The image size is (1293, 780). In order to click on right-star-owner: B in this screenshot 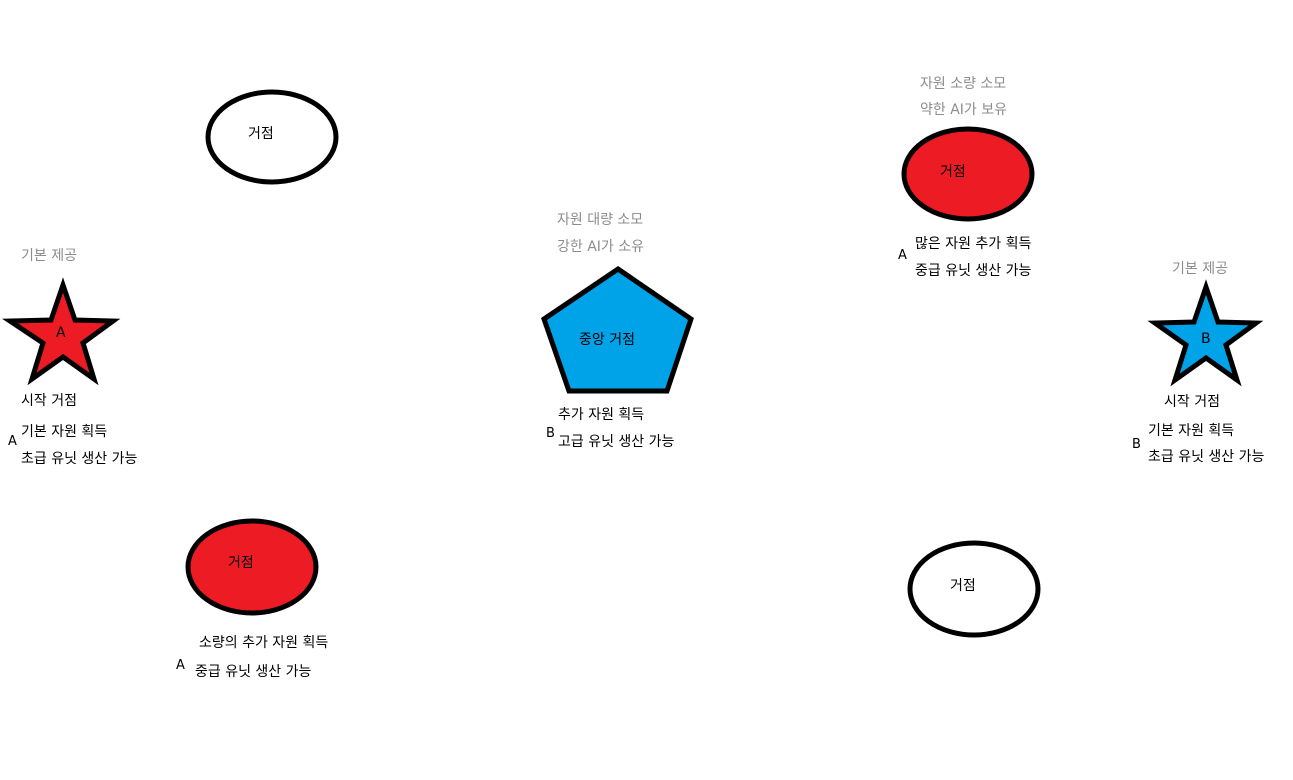, I will do `click(1136, 444)`.